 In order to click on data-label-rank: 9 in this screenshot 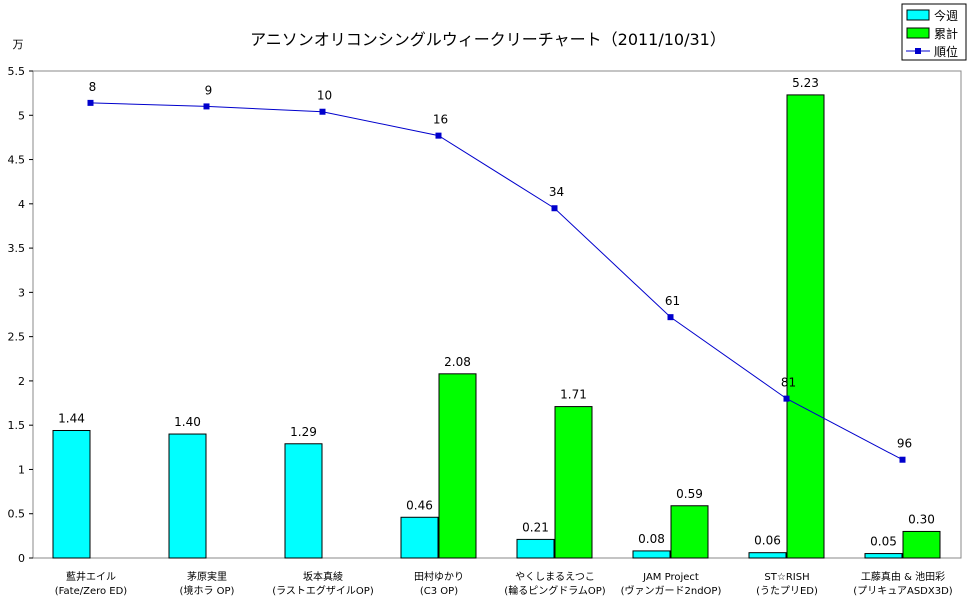, I will do `click(209, 90)`.